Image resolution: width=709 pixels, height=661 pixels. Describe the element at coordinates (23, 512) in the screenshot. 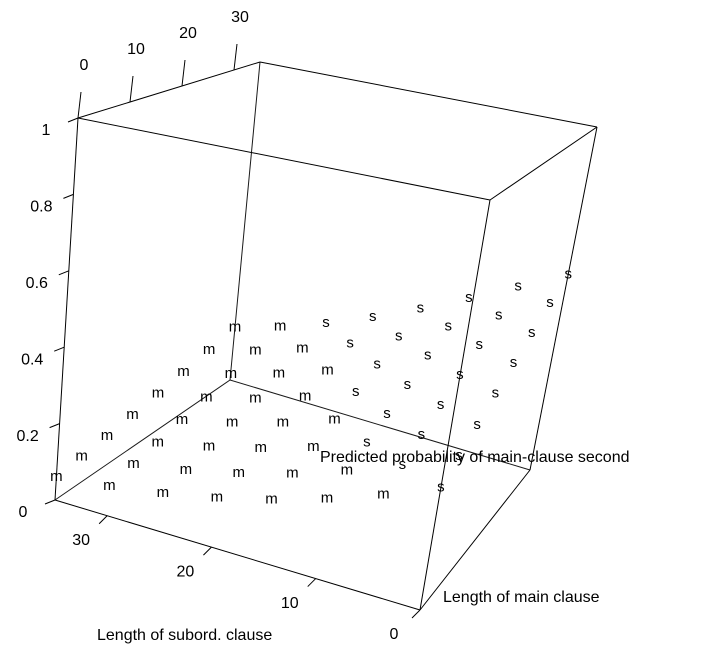

I see `z-tick-label: 0` at that location.